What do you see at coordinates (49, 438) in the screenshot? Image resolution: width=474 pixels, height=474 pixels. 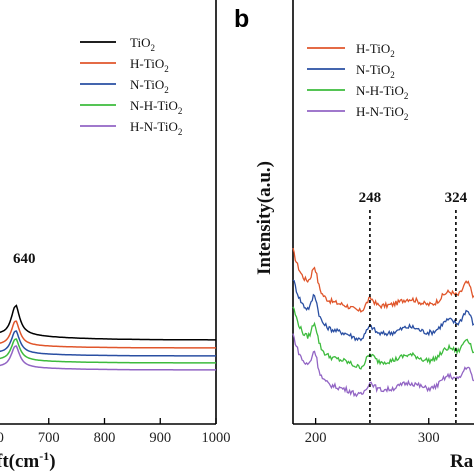 I see `panel-a-x-tick-label: 700` at bounding box center [49, 438].